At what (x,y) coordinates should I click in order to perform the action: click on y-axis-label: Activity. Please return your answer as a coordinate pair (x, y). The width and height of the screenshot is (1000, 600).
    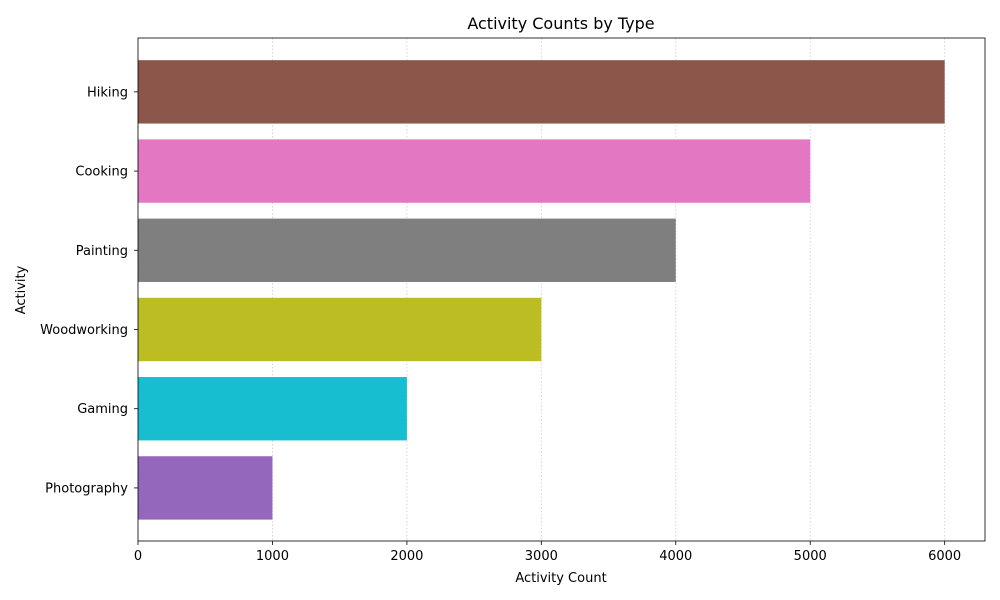
    Looking at the image, I should click on (21, 289).